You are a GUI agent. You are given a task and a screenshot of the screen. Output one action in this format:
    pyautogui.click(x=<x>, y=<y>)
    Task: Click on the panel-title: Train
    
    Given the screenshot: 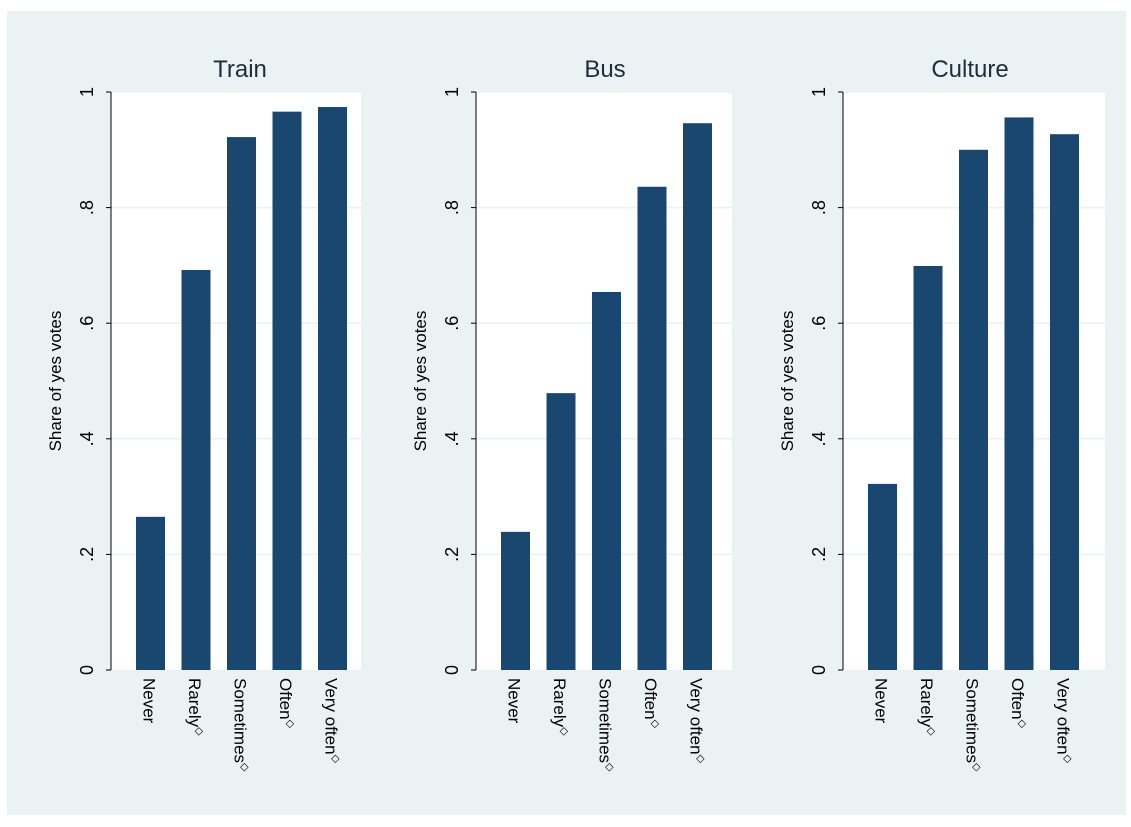 What is the action you would take?
    pyautogui.click(x=240, y=69)
    